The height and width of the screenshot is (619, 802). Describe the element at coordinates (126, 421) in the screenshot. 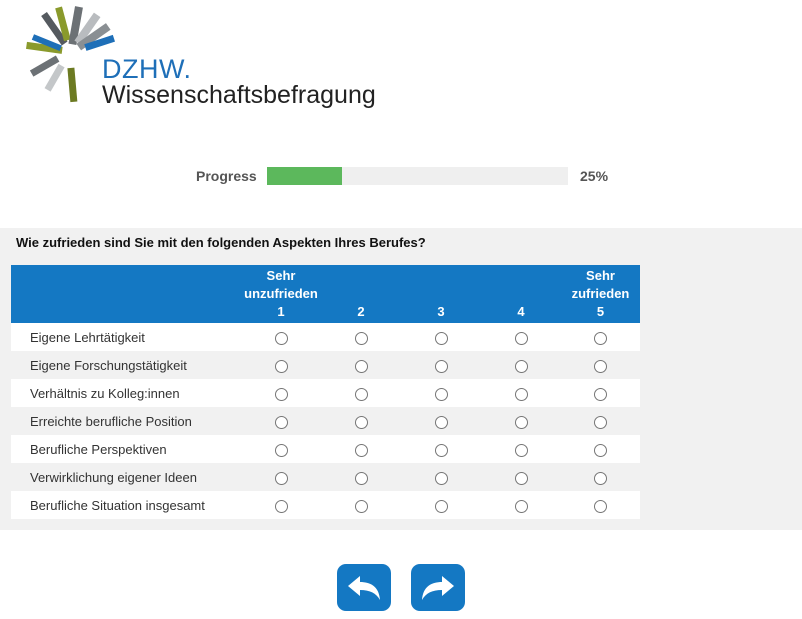

I see `row-label: Erreichte berufliche Position` at that location.